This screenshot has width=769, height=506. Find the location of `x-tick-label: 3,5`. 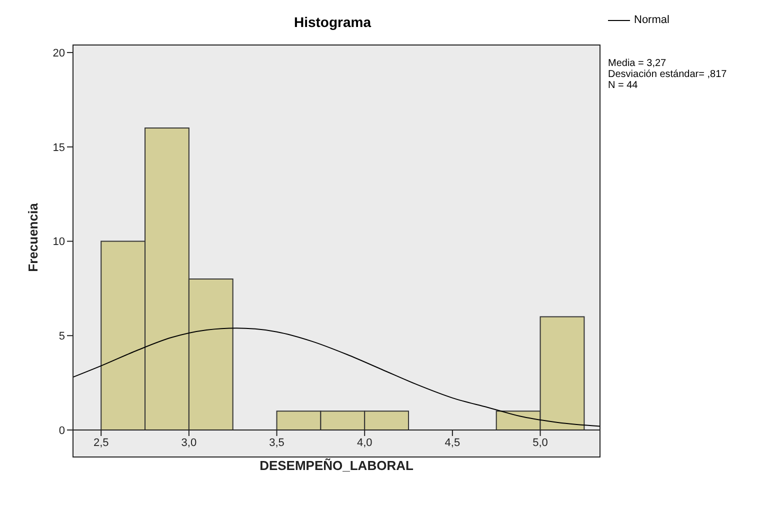

x-tick-label: 3,5 is located at coordinates (276, 442).